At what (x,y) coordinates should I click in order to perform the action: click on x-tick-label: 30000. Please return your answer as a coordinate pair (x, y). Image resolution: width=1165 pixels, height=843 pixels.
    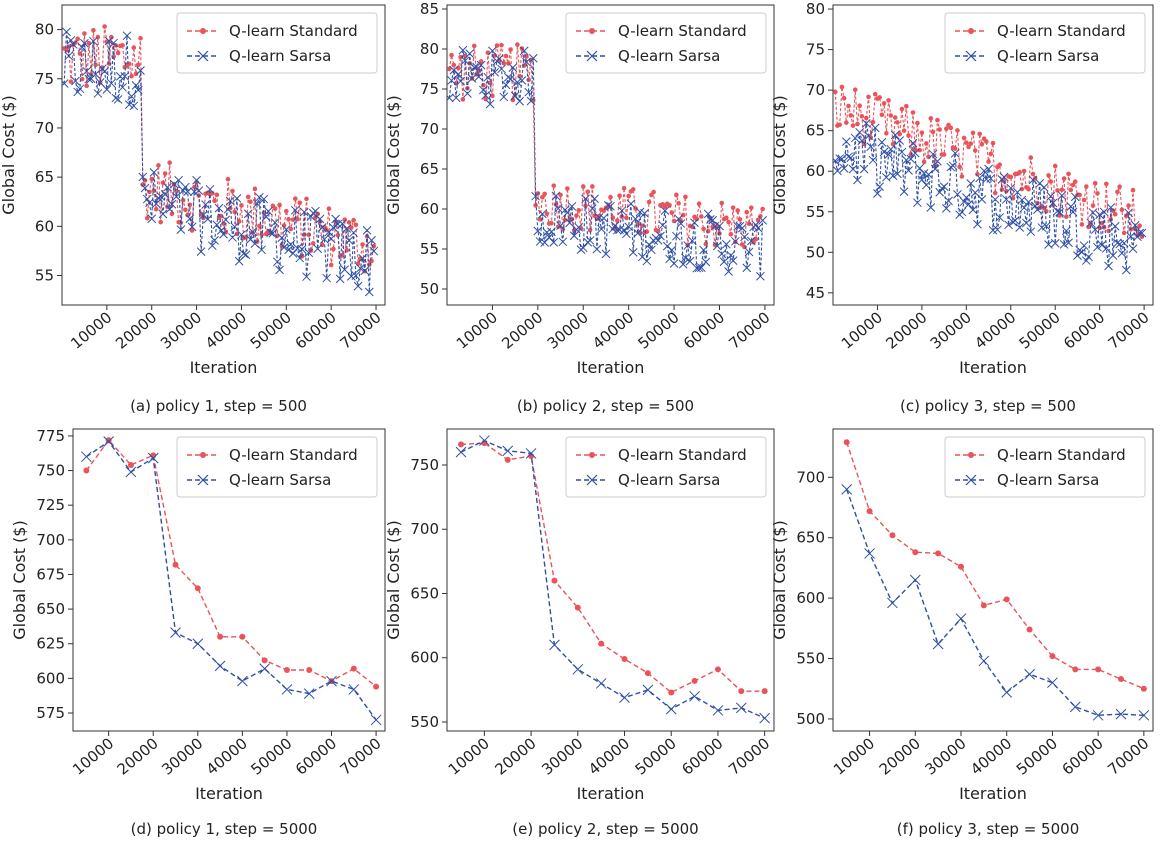
    Looking at the image, I should click on (951, 330).